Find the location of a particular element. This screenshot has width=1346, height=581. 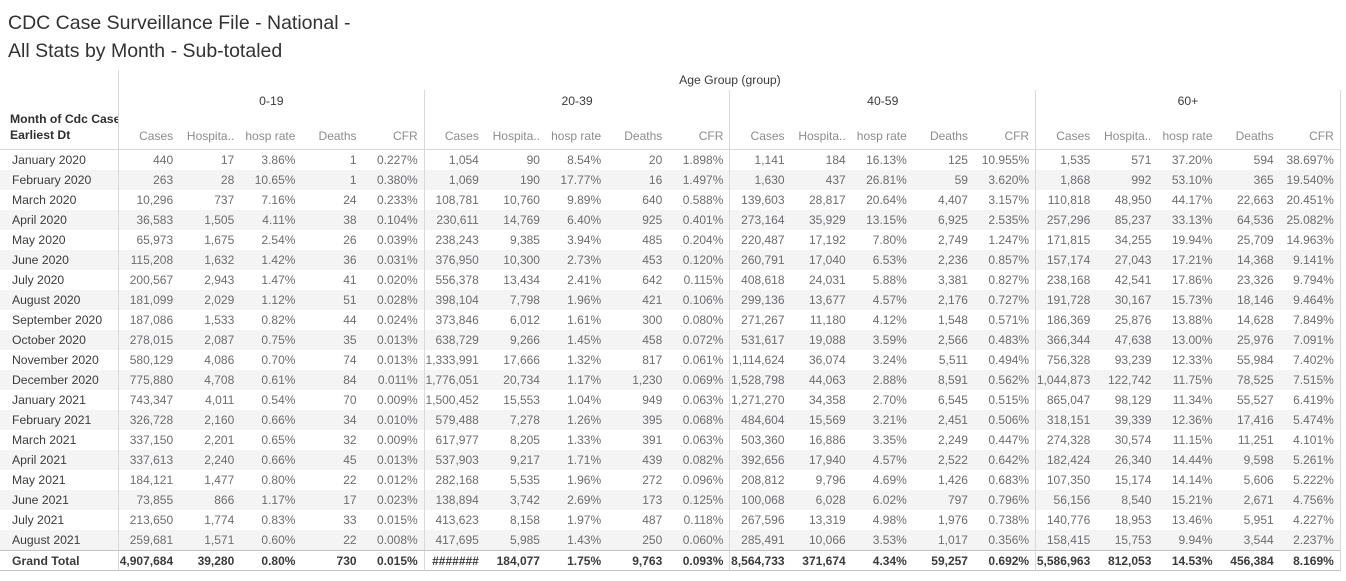

table-cell: 11,180 is located at coordinates (827, 320).